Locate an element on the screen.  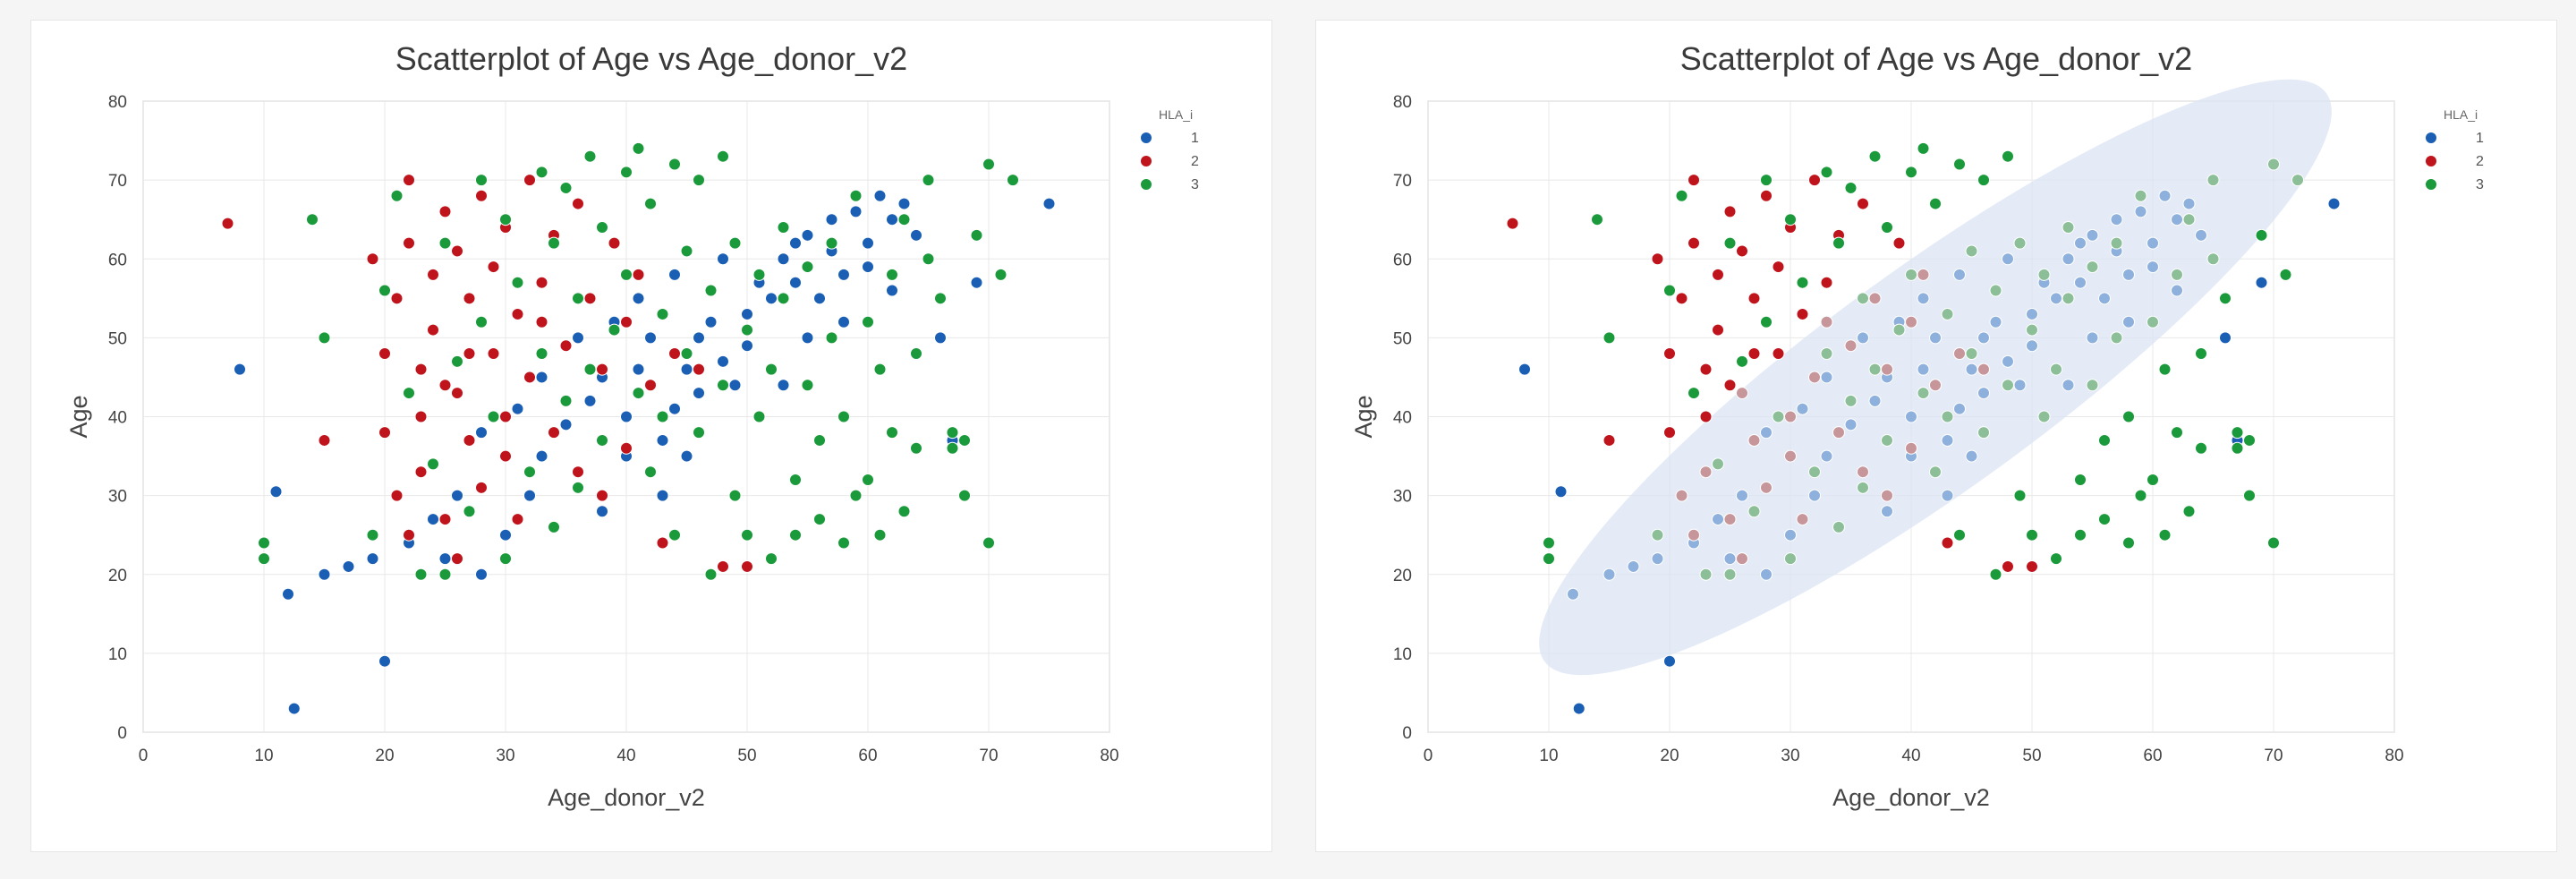
y-tick-label: 80 is located at coordinates (117, 102).